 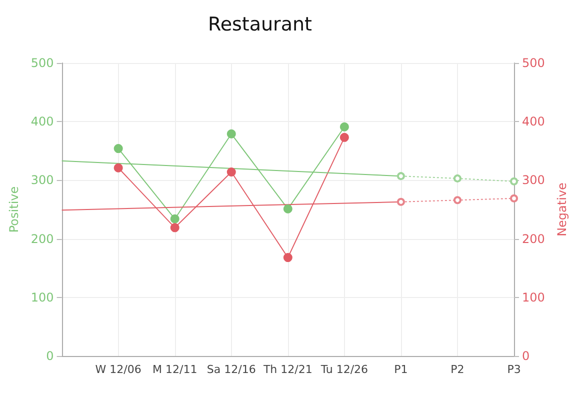 I want to click on y2-tick-label: 500, so click(x=533, y=63).